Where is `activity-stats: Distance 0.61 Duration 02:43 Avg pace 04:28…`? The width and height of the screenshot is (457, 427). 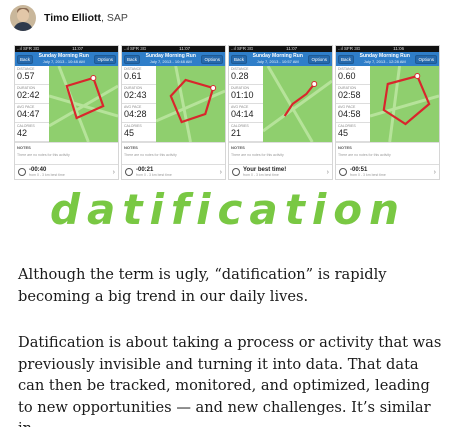
activity-stats: Distance 0.61 Duration 02:43 Avg pace 04:28… is located at coordinates (139, 104).